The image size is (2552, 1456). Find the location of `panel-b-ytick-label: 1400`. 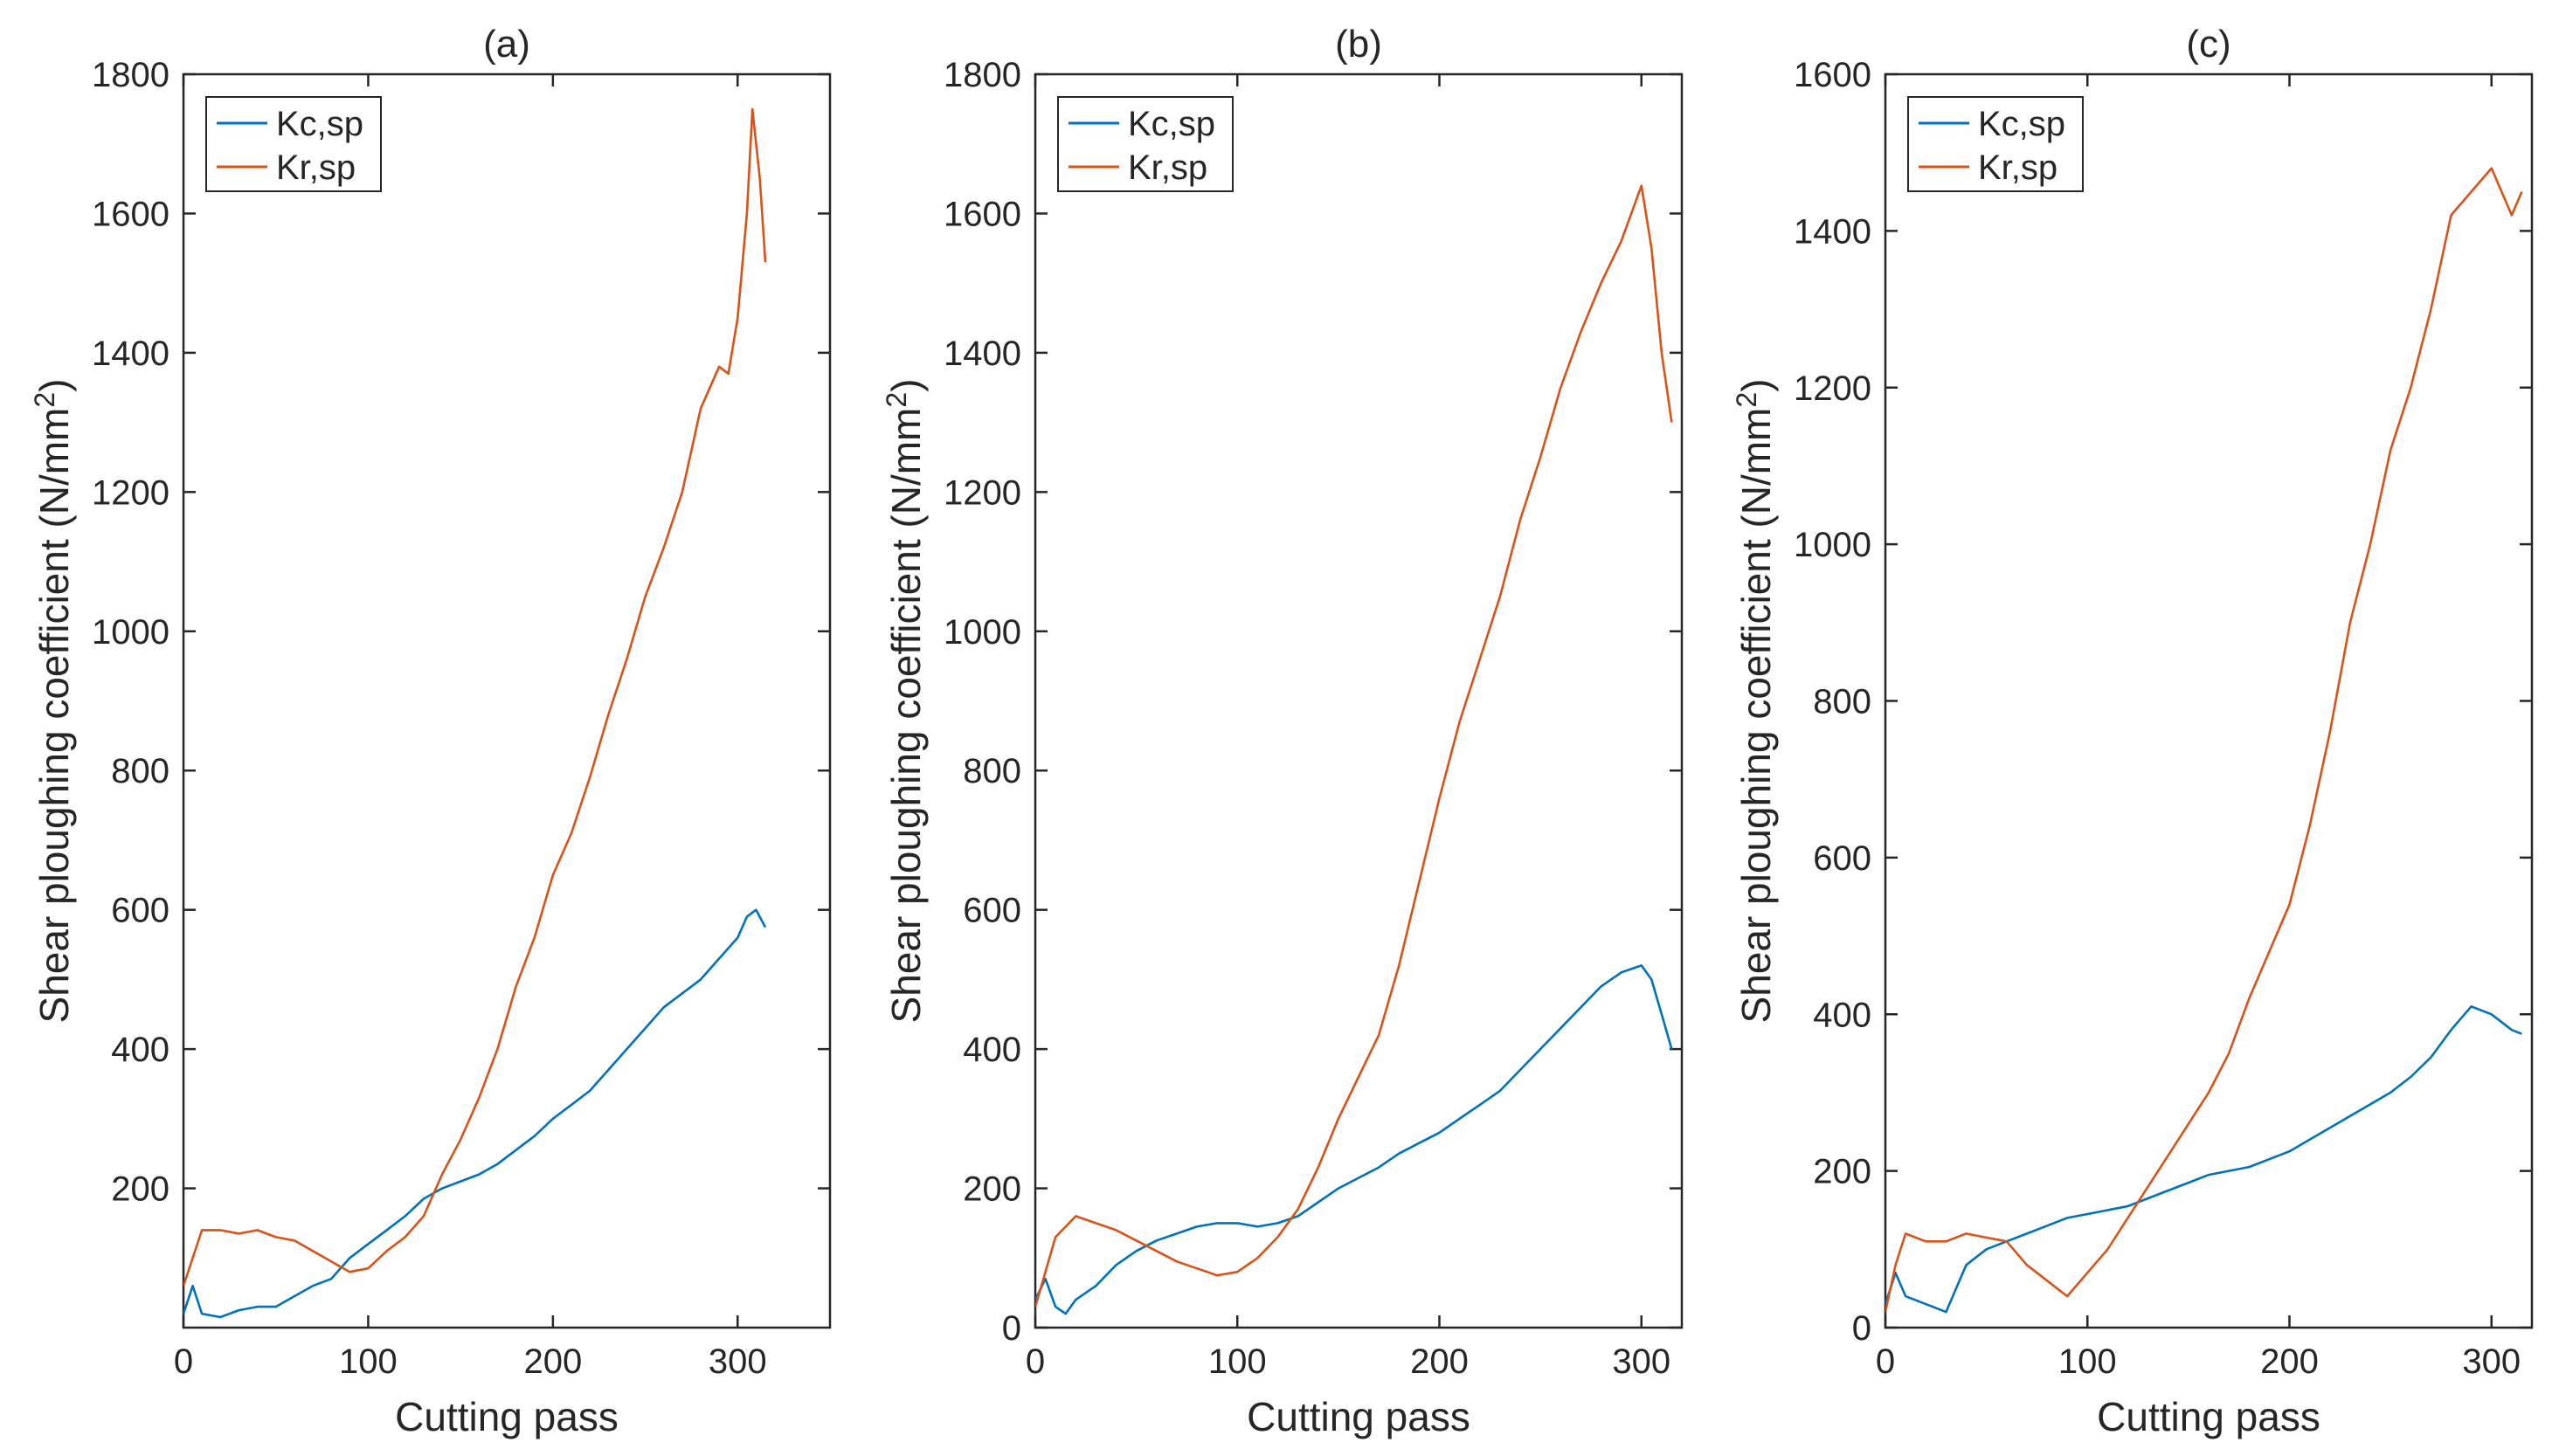

panel-b-ytick-label: 1400 is located at coordinates (983, 354).